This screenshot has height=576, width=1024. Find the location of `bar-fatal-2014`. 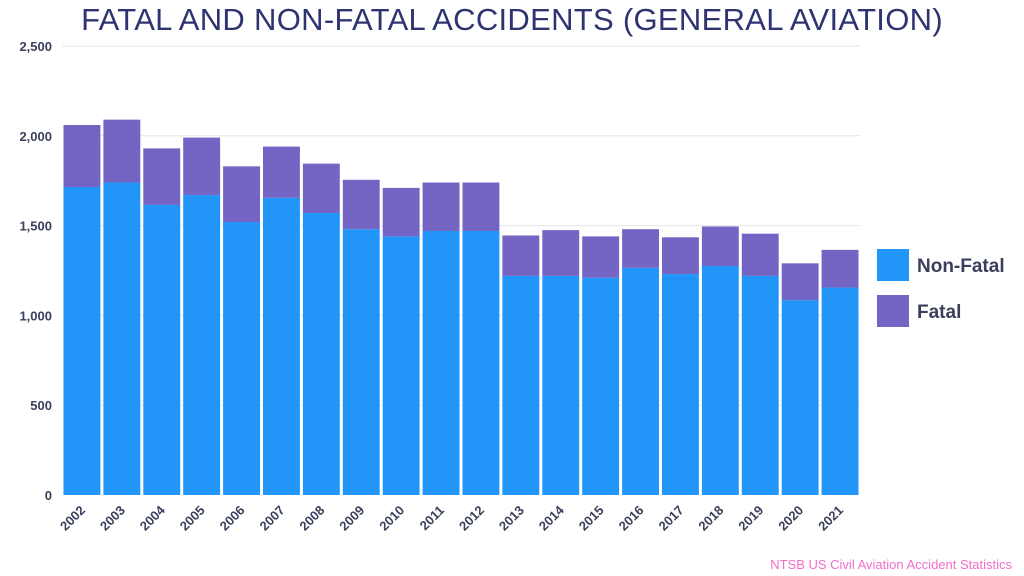

bar-fatal-2014 is located at coordinates (561, 253).